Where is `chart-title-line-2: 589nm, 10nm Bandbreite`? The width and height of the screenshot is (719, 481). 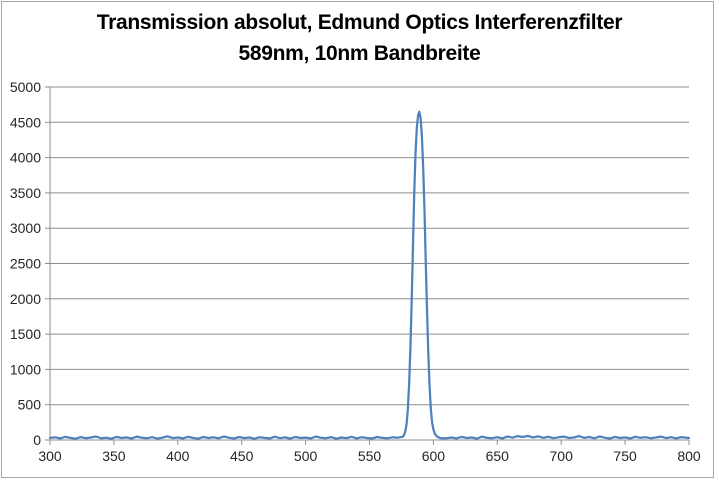 chart-title-line-2: 589nm, 10nm Bandbreite is located at coordinates (359, 53).